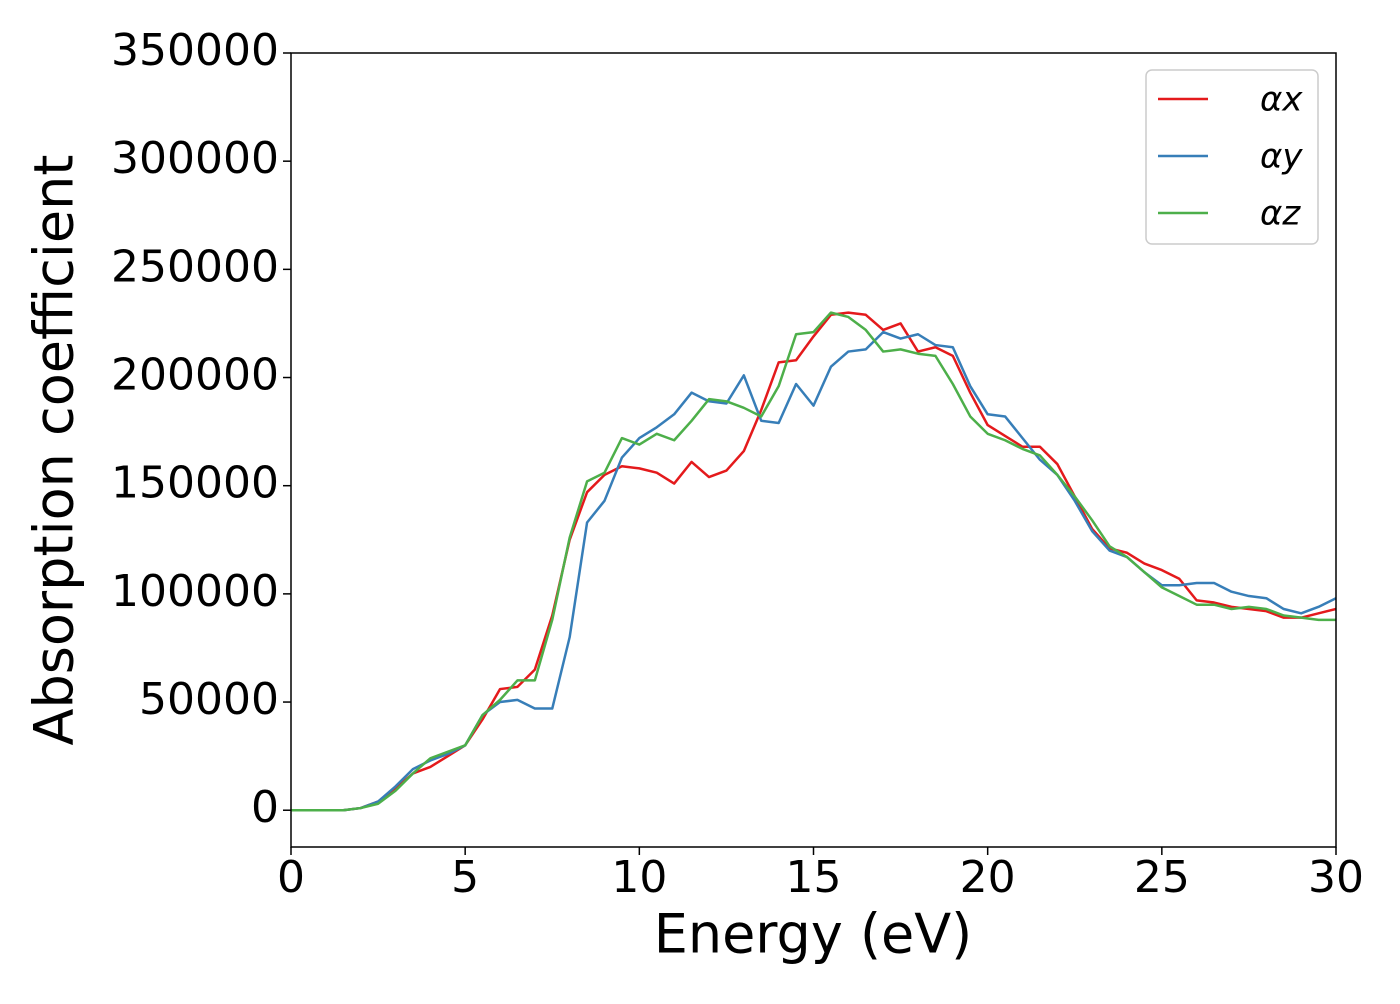 The image size is (1400, 1004). Describe the element at coordinates (195, 483) in the screenshot. I see `y-tick-label: 150000` at that location.